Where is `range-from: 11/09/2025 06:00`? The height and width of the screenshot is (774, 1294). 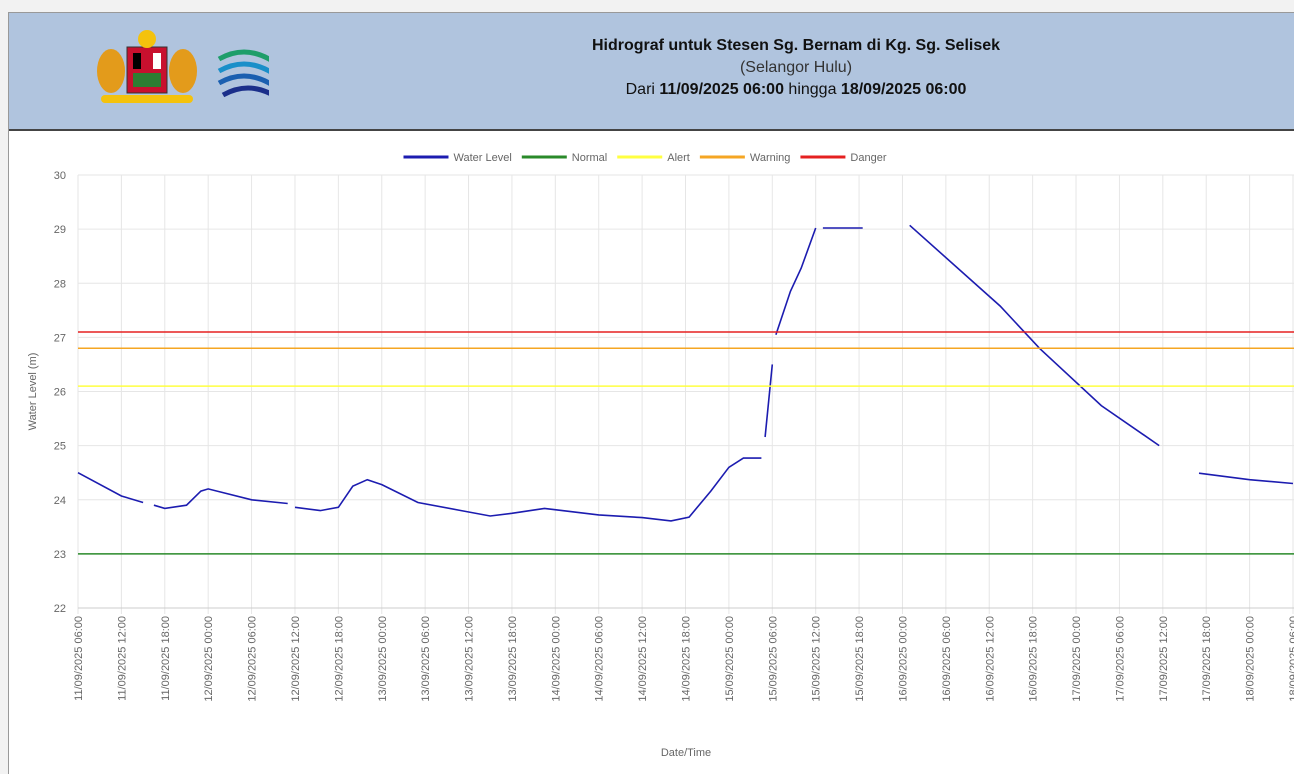
range-from: 11/09/2025 06:00 is located at coordinates (721, 89).